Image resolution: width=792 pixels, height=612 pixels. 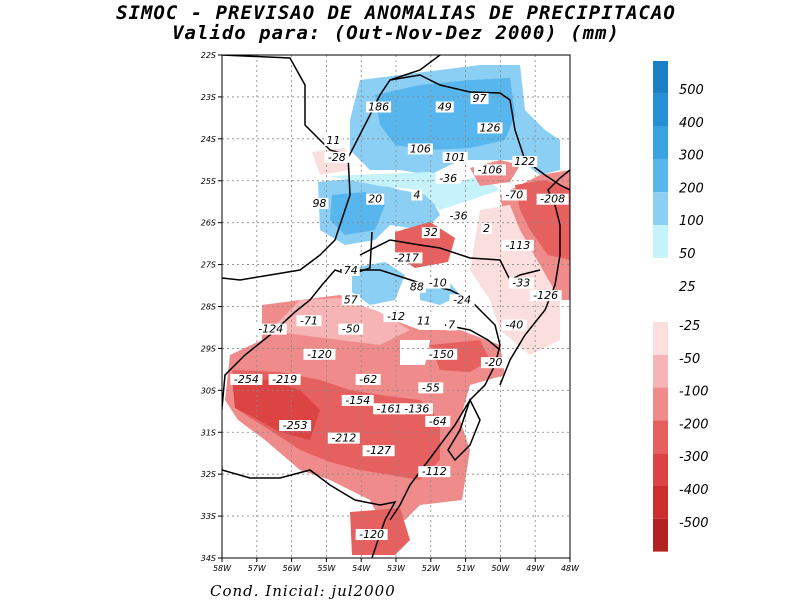 What do you see at coordinates (434, 471) in the screenshot?
I see `contour-label: -112` at bounding box center [434, 471].